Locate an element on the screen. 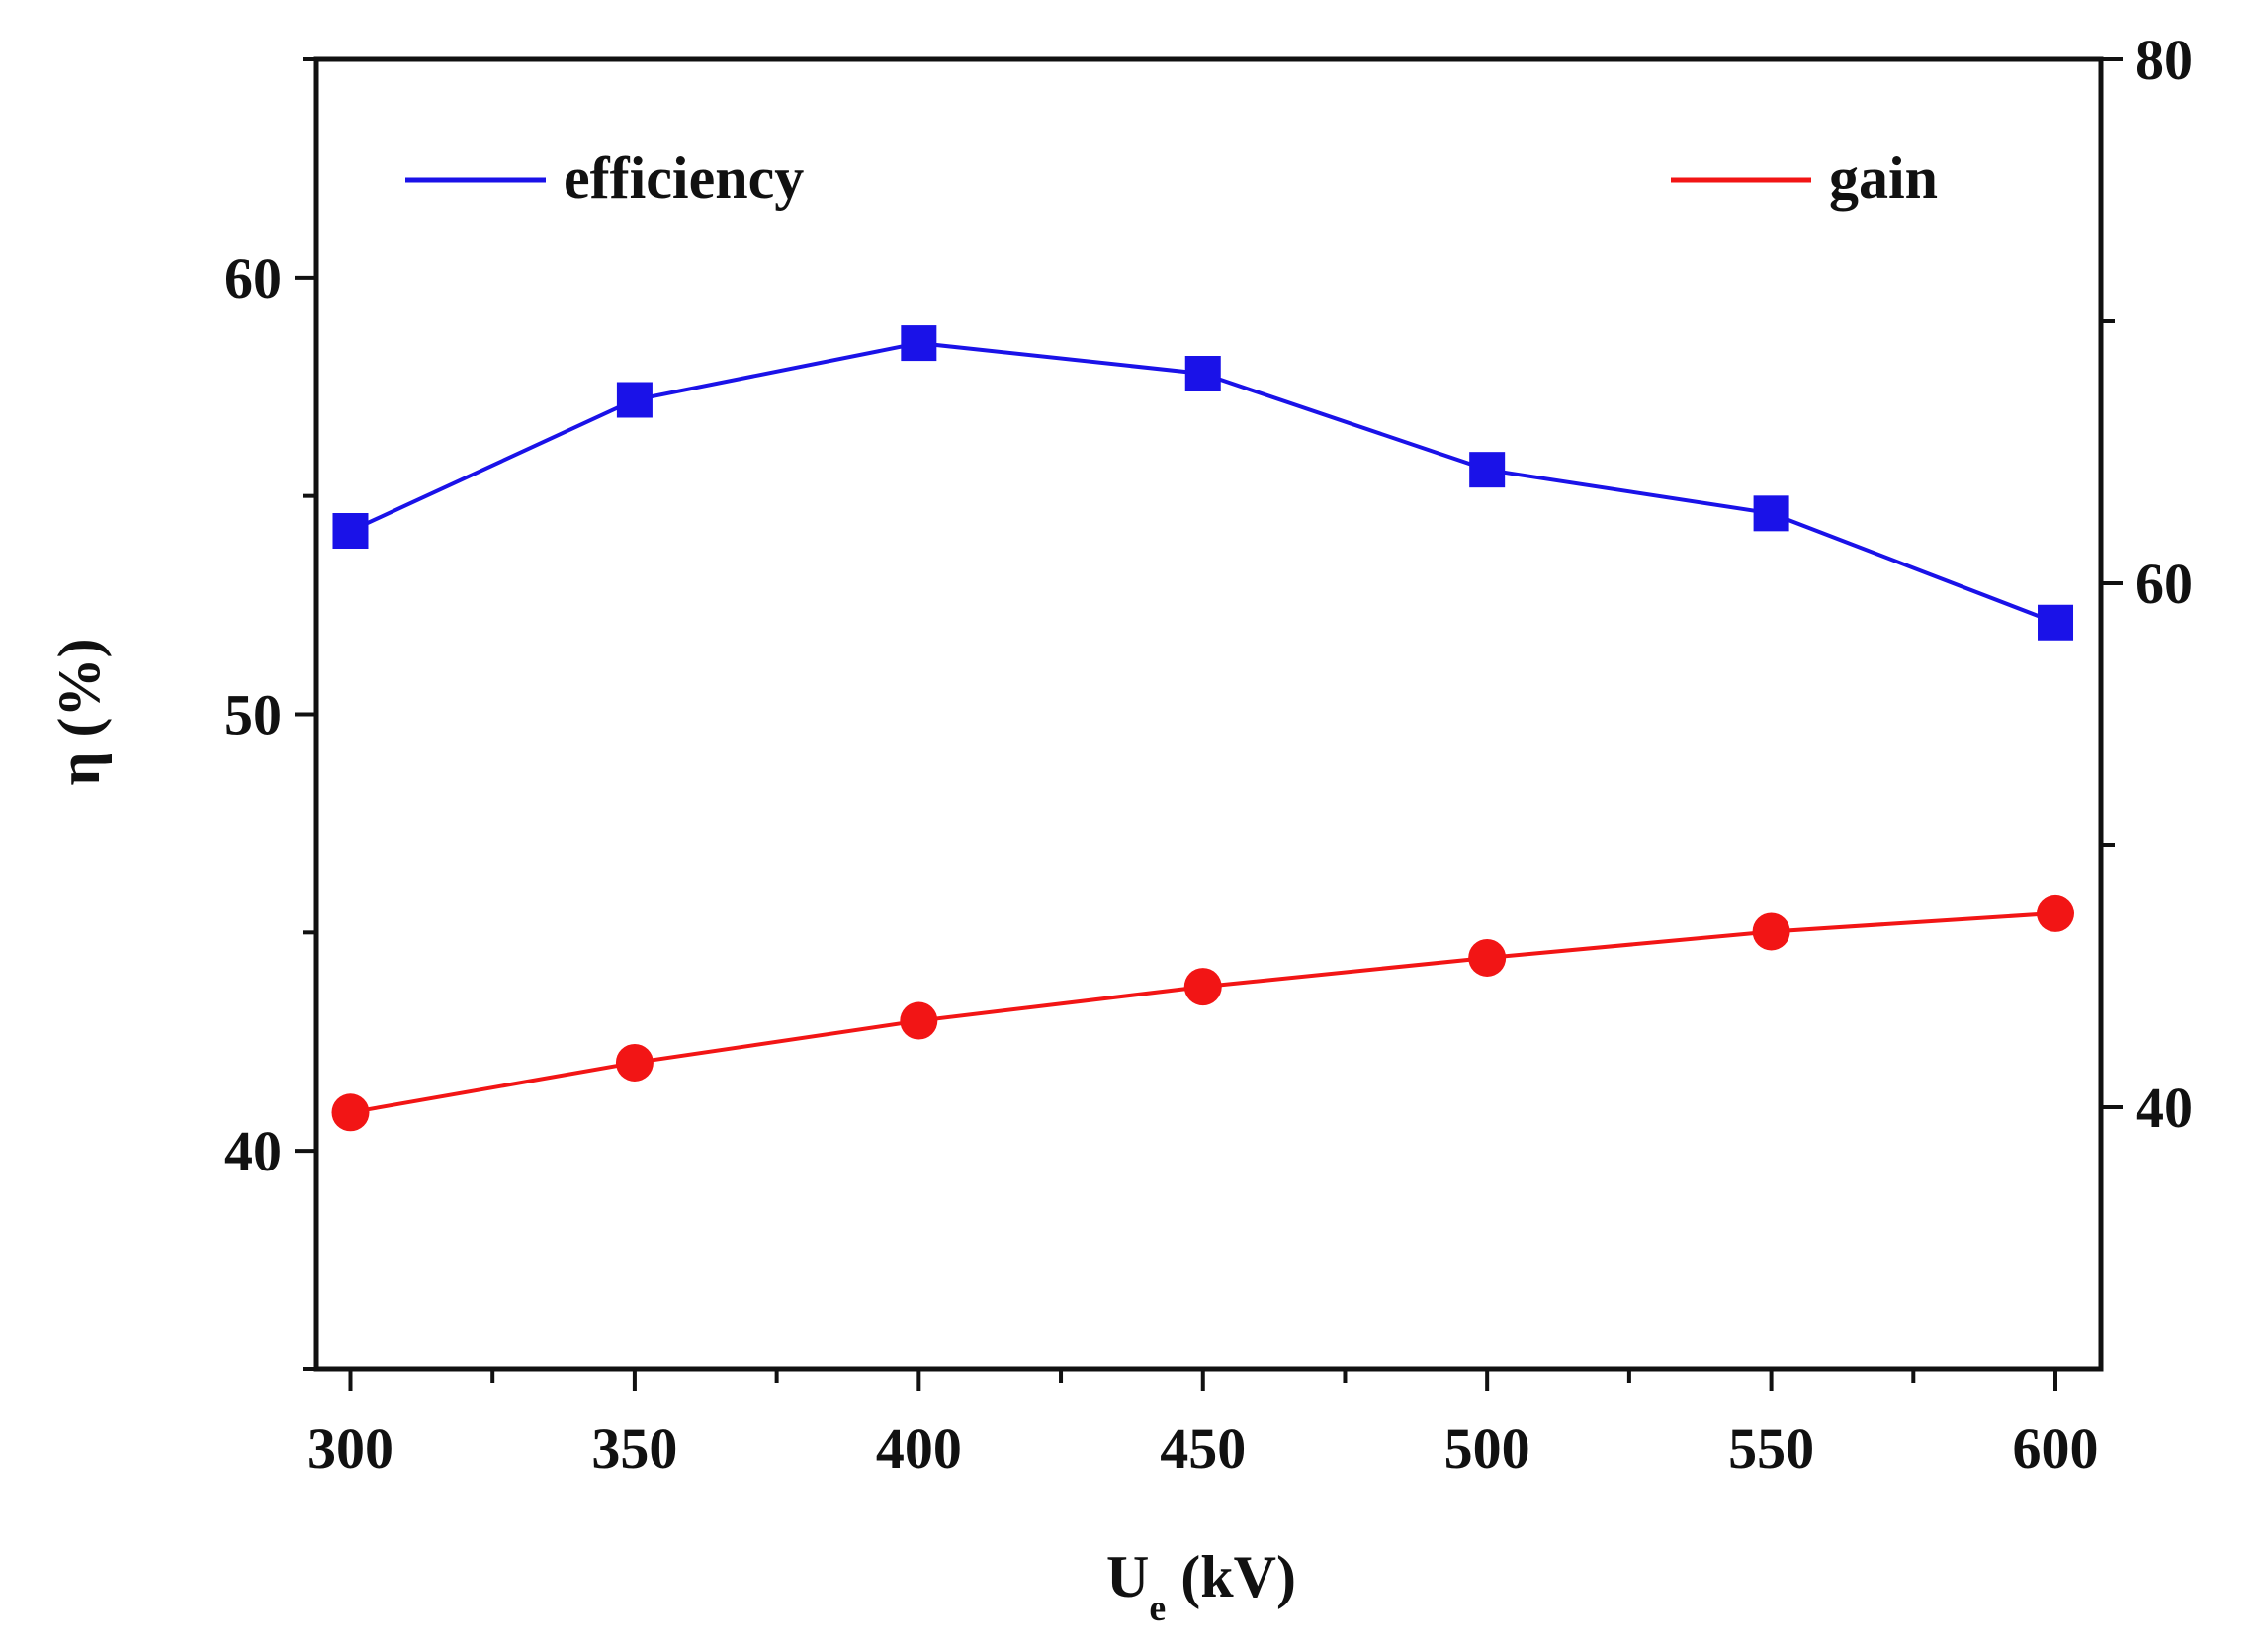  y-left-tick-label: 60 is located at coordinates (253, 278).